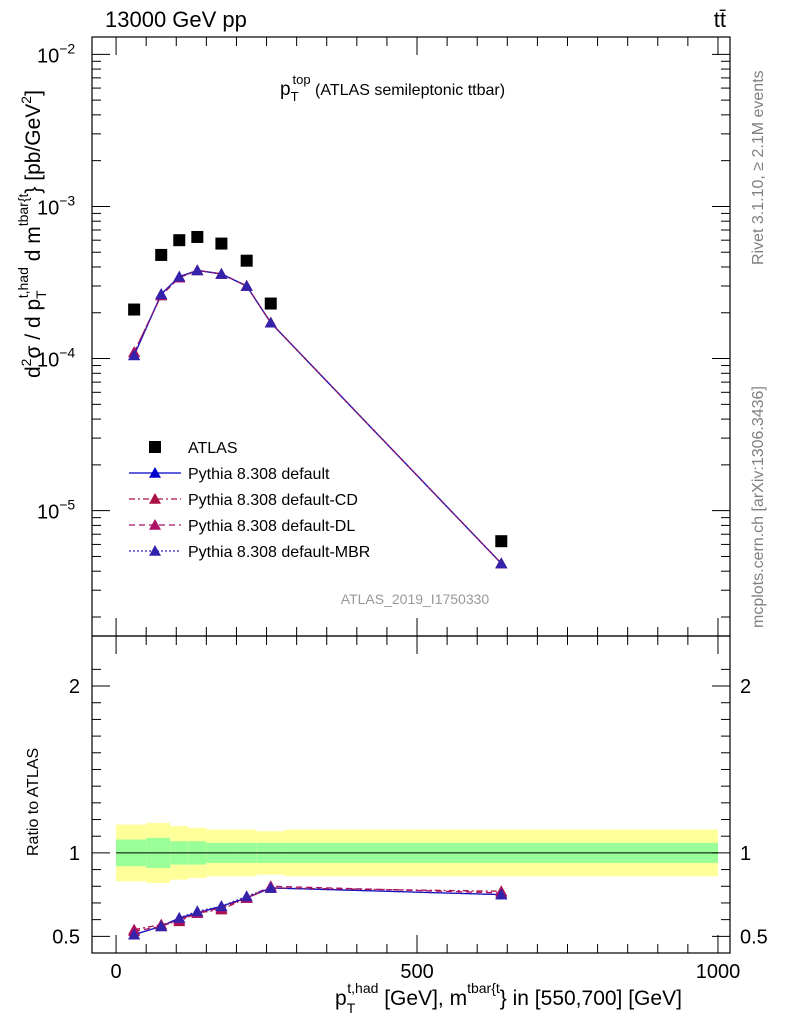 This screenshot has height=1024, width=786. Describe the element at coordinates (155, 447) in the screenshot. I see `legend-marker-atlas` at that location.